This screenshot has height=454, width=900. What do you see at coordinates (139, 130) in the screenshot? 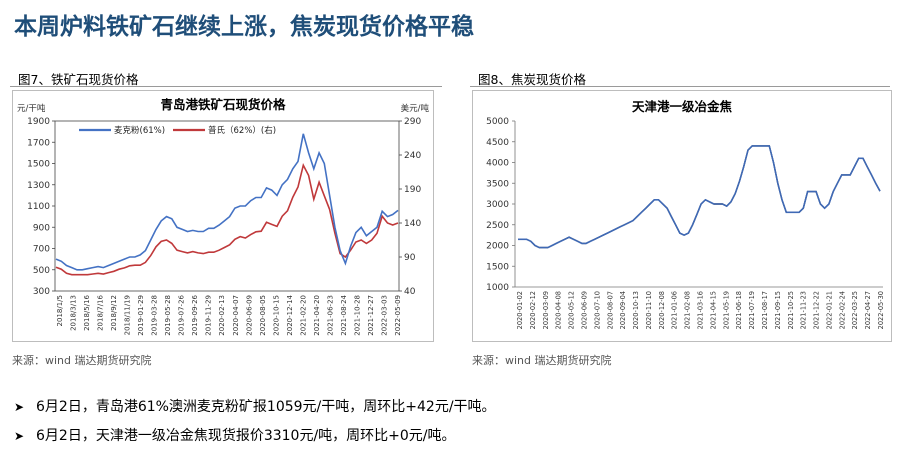
I see `legend-label-mac-fines: 麦克粉(61%)` at bounding box center [139, 130].